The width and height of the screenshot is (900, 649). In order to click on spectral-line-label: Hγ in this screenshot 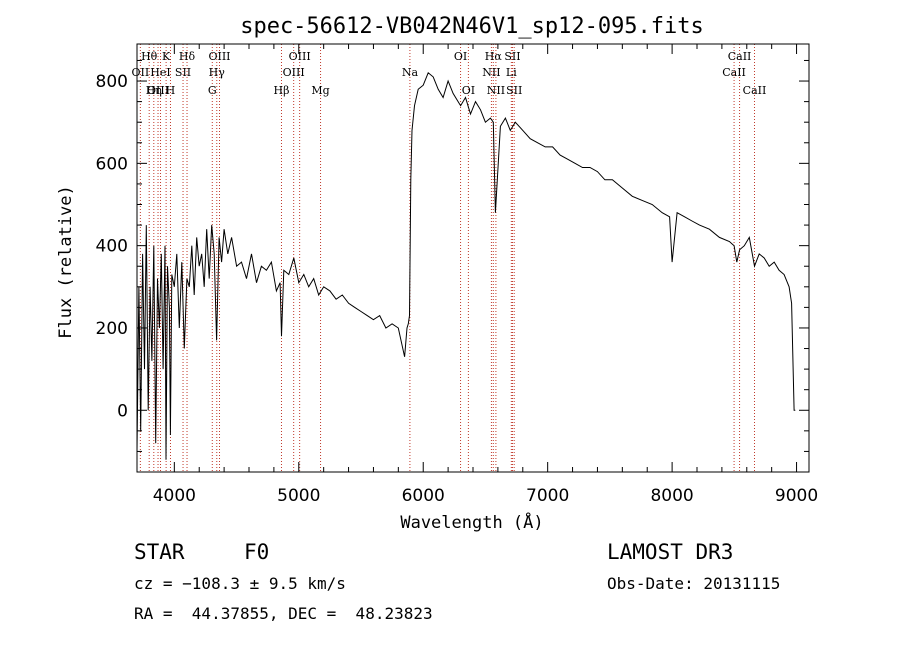, I will do `click(217, 72)`.